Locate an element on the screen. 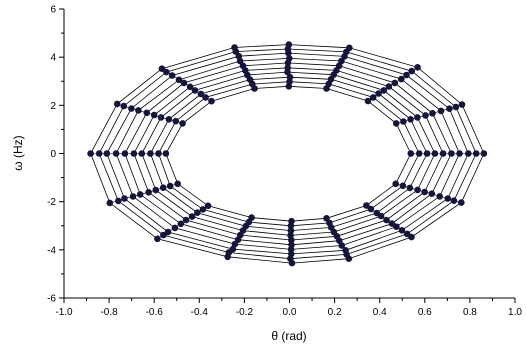 This screenshot has height=348, width=526. y-tick-label: -4 is located at coordinates (51, 250).